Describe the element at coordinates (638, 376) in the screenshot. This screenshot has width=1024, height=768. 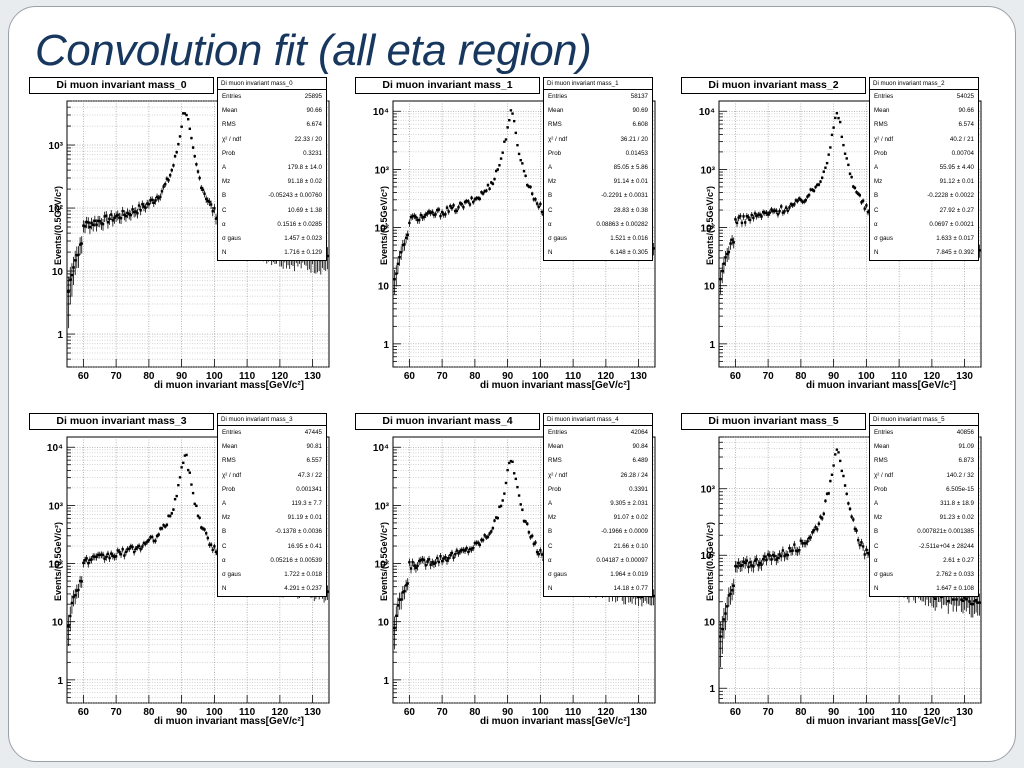
I see `x-tick-label: 130` at that location.